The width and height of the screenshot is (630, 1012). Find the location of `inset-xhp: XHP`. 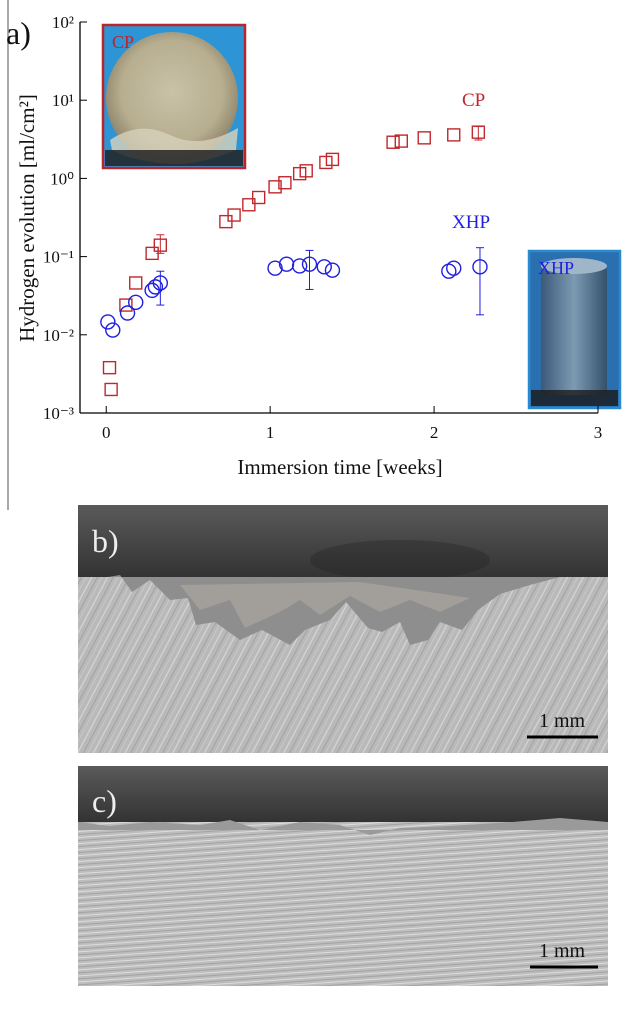

inset-xhp: XHP is located at coordinates (574, 329).